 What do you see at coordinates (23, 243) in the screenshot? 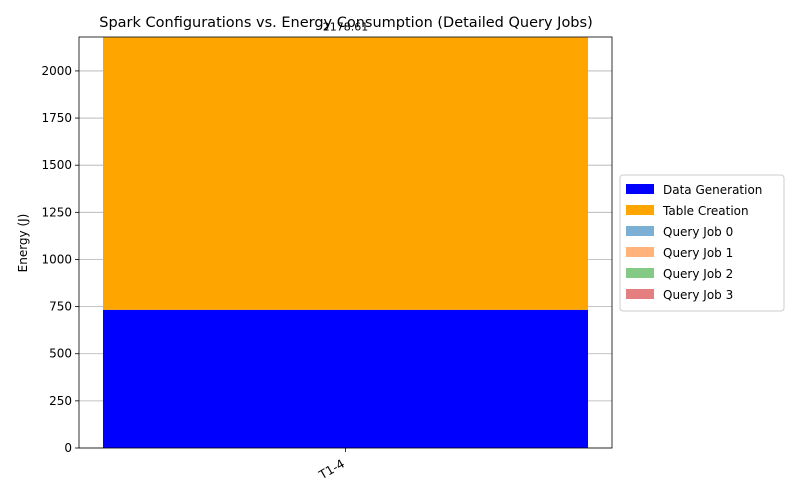
I see `y-axis-label: Energy (J)` at bounding box center [23, 243].